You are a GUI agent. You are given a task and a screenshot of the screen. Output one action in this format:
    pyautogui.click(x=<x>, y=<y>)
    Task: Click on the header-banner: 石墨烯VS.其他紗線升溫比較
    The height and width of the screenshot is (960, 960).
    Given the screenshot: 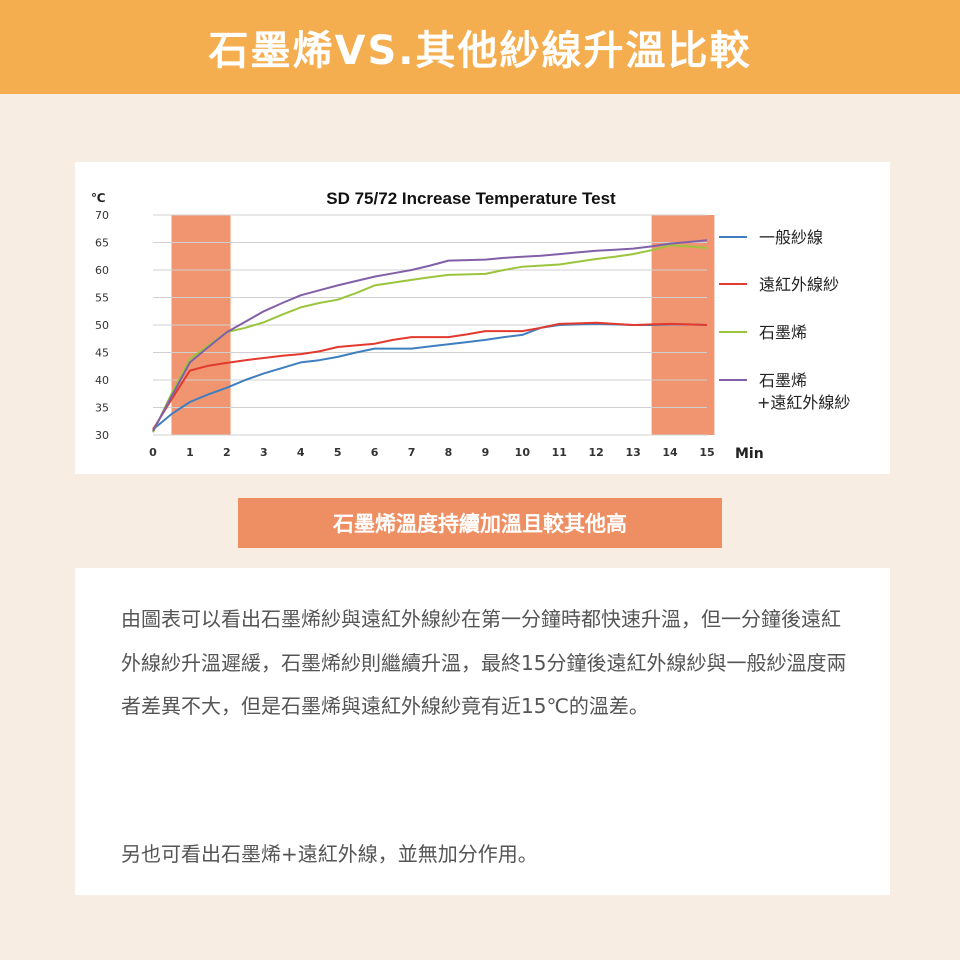 What is the action you would take?
    pyautogui.click(x=480, y=47)
    